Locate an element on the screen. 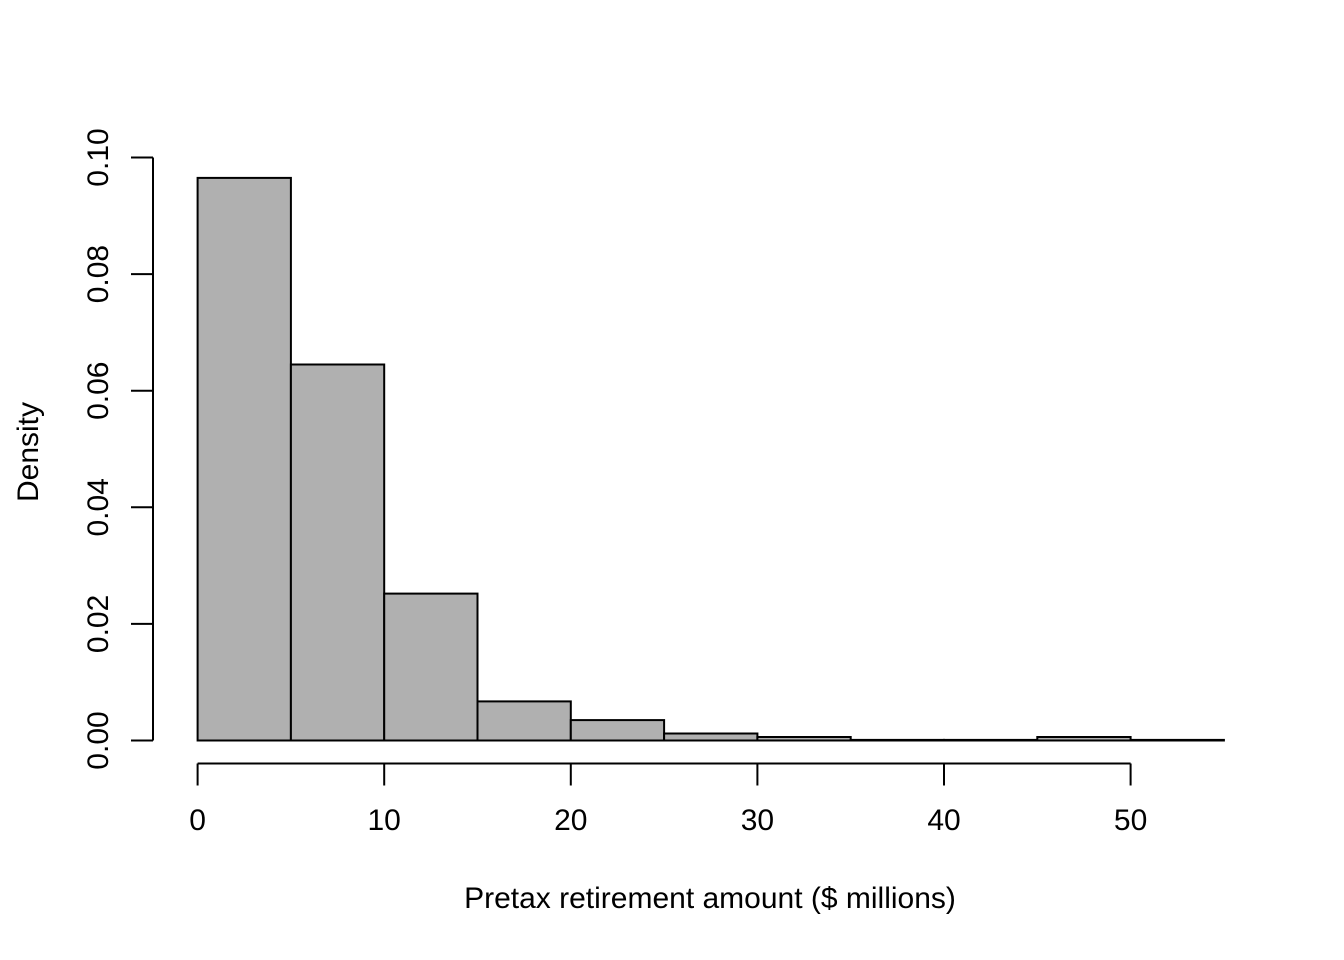  y-axis-tick-label: 0.08 is located at coordinates (98, 274).